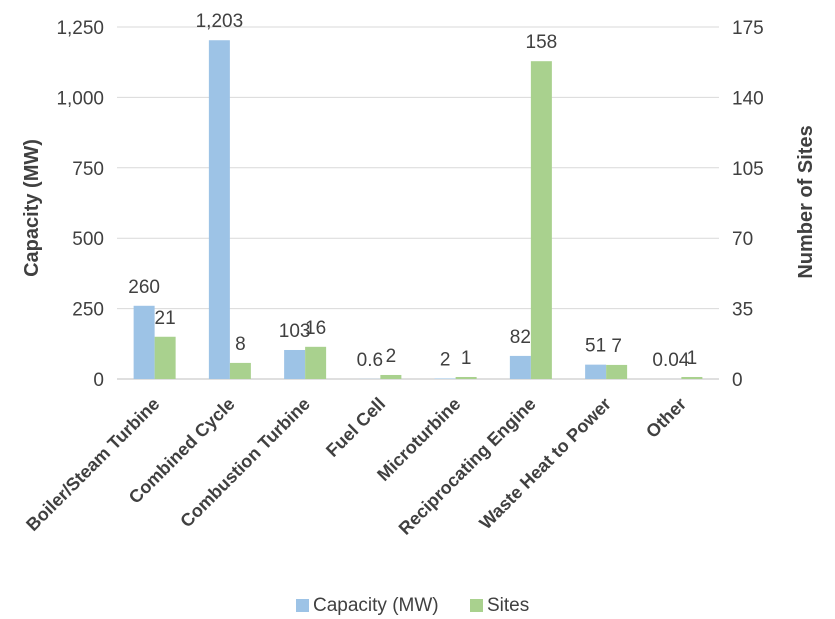 The image size is (835, 619). I want to click on bar-sites-combustion-turbine, so click(316, 362).